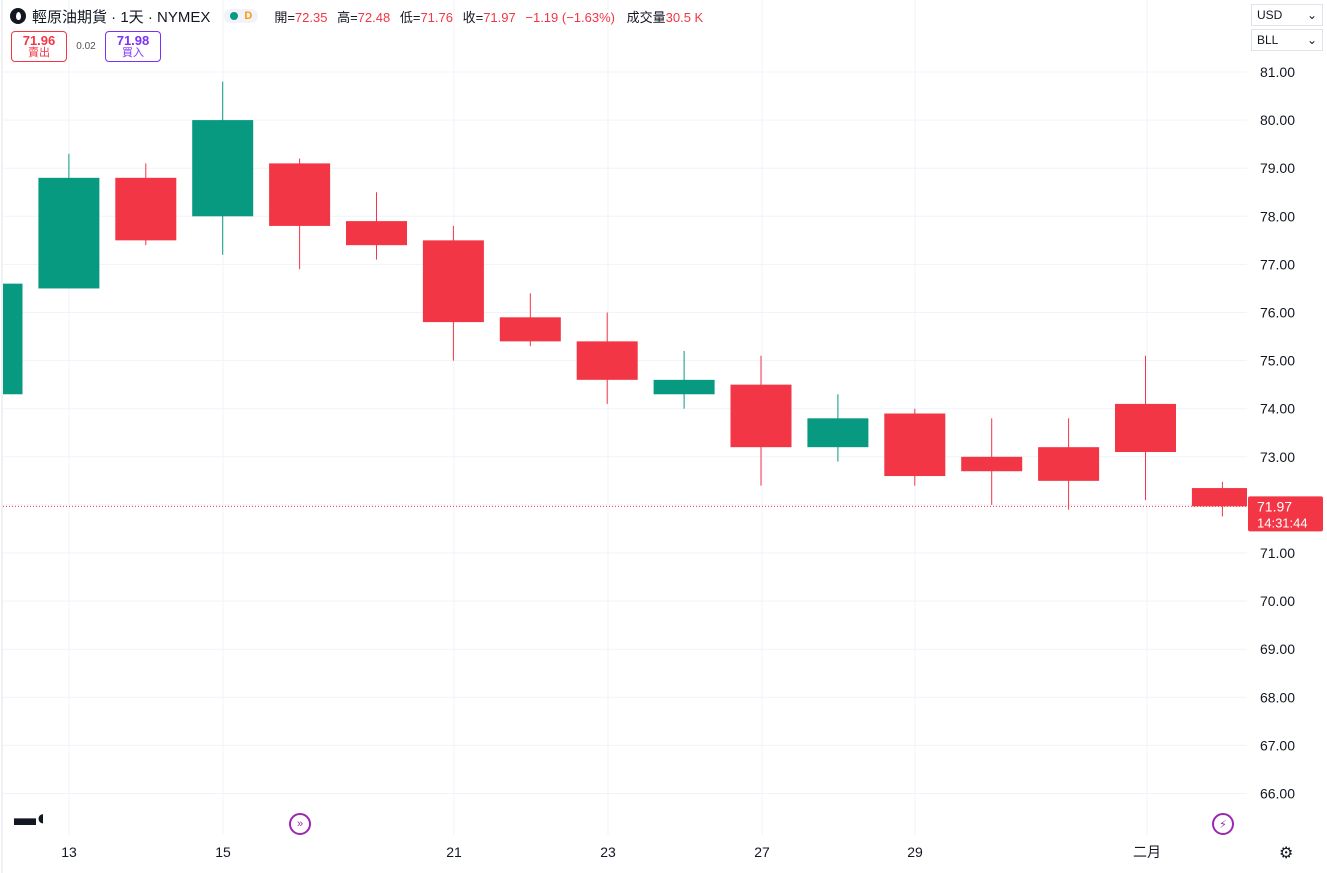 The width and height of the screenshot is (1327, 873). Describe the element at coordinates (1282, 522) in the screenshot. I see `bar-countdown: 14:31:44` at that location.